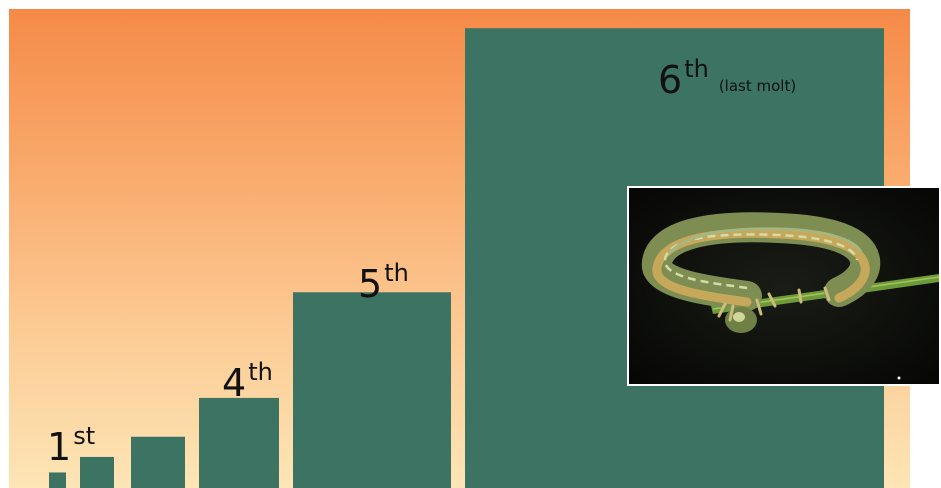 The width and height of the screenshot is (941, 488). I want to click on label-5th-number: 5, so click(370, 284).